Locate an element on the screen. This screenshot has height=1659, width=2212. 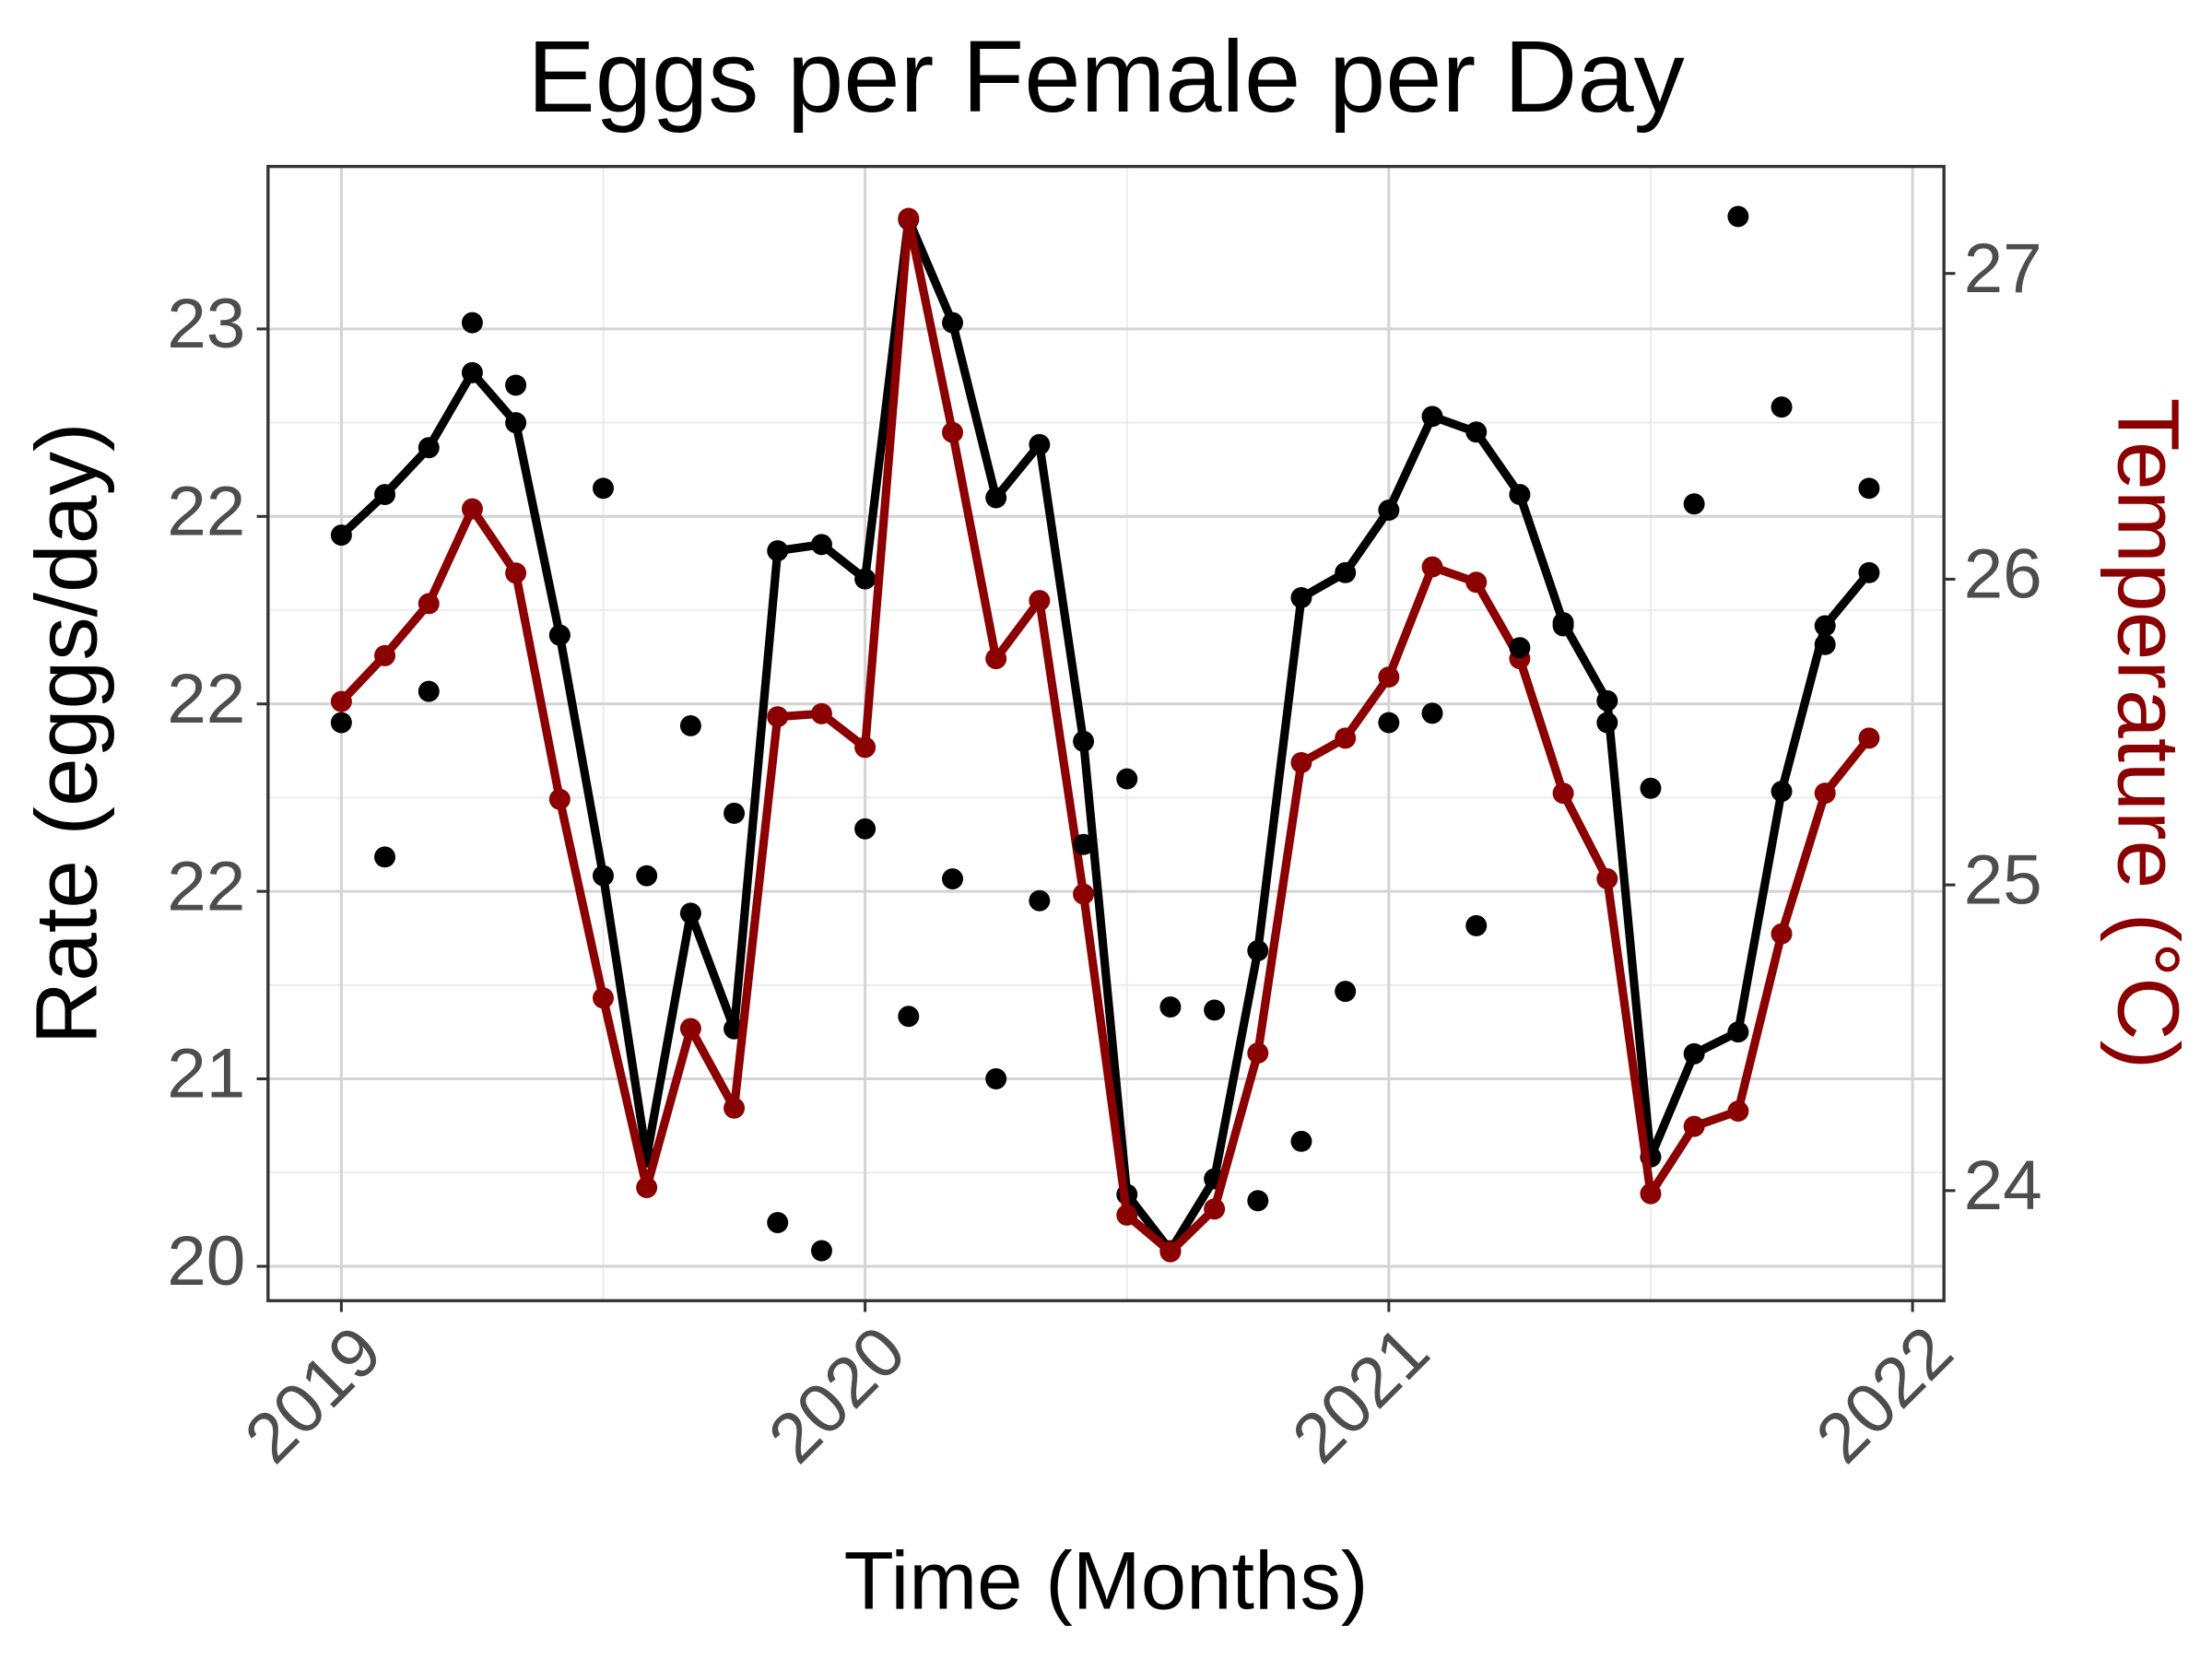
y-tick-label: 23 is located at coordinates (206, 324).